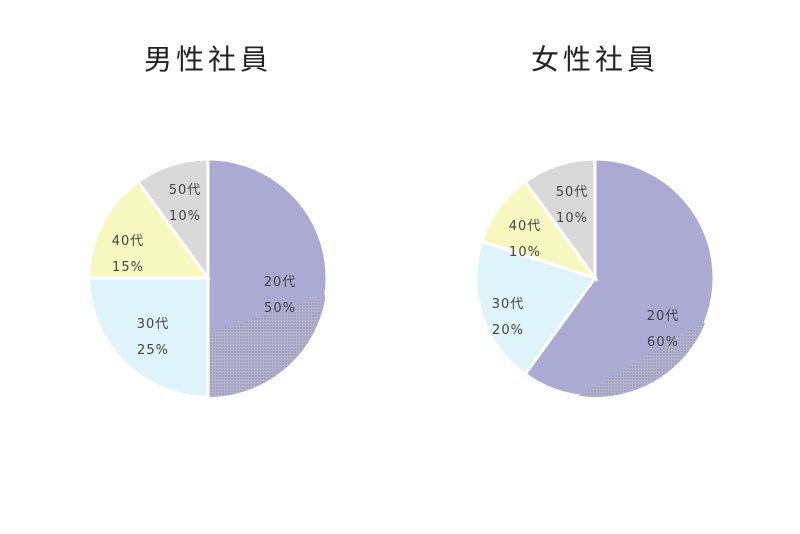 The width and height of the screenshot is (800, 534). What do you see at coordinates (508, 330) in the screenshot?
I see `slice-value-30代: 20%` at bounding box center [508, 330].